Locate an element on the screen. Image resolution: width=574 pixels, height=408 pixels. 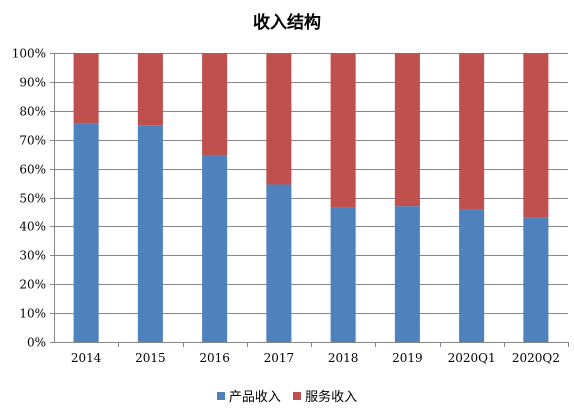
legend-swatch-service is located at coordinates (297, 395).